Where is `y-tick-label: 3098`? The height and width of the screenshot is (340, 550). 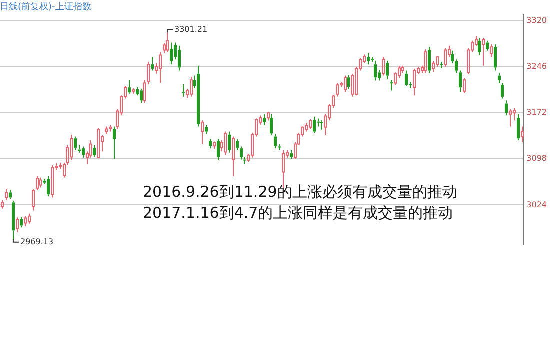
y-tick-label: 3098 is located at coordinates (536, 159).